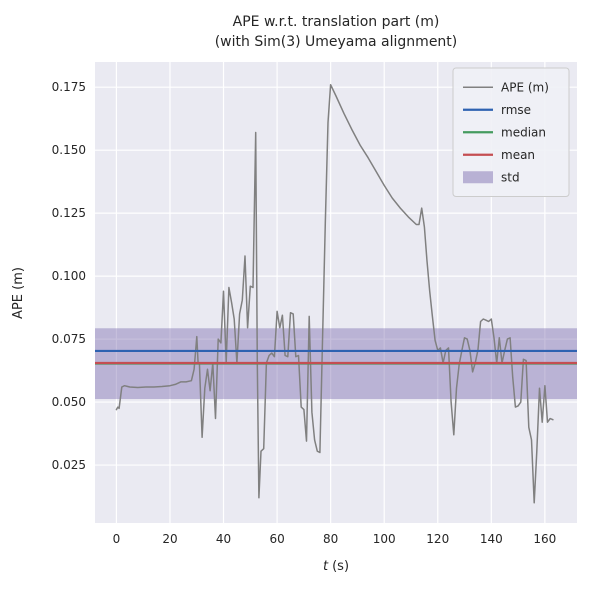  I want to click on x-tick-label: 0, so click(117, 539).